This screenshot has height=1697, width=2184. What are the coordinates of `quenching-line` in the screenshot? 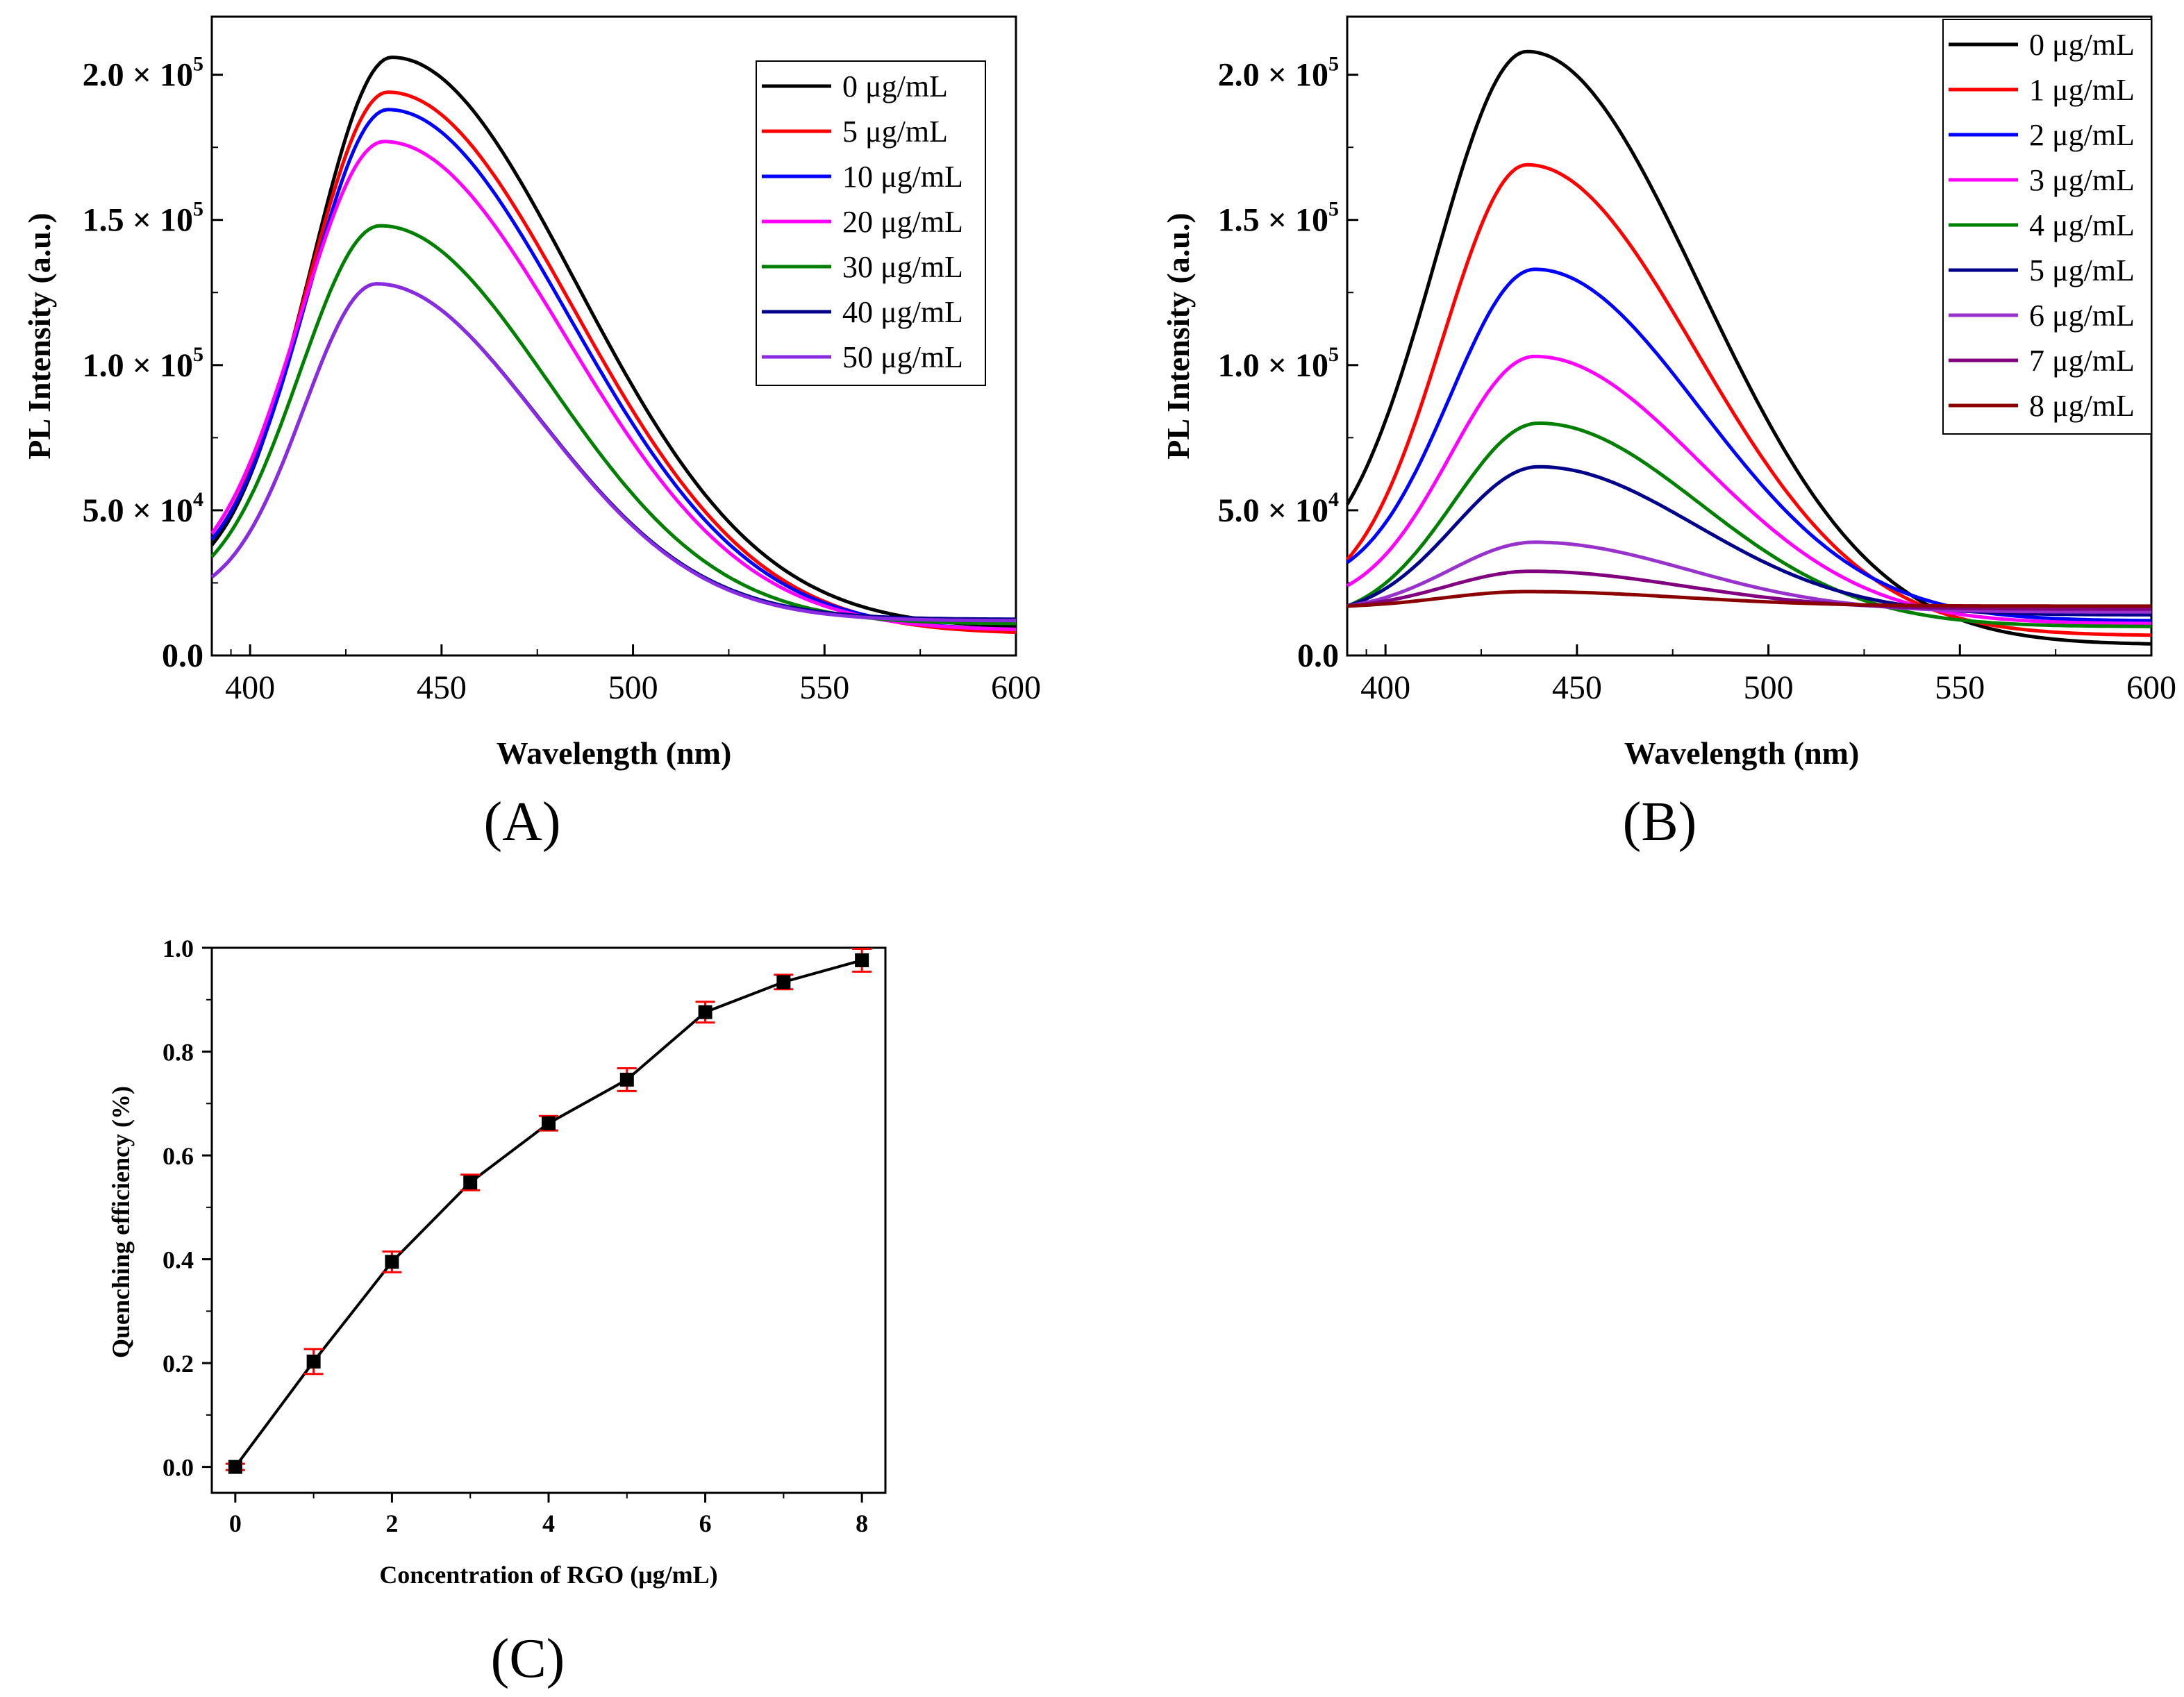 It's located at (548, 1213).